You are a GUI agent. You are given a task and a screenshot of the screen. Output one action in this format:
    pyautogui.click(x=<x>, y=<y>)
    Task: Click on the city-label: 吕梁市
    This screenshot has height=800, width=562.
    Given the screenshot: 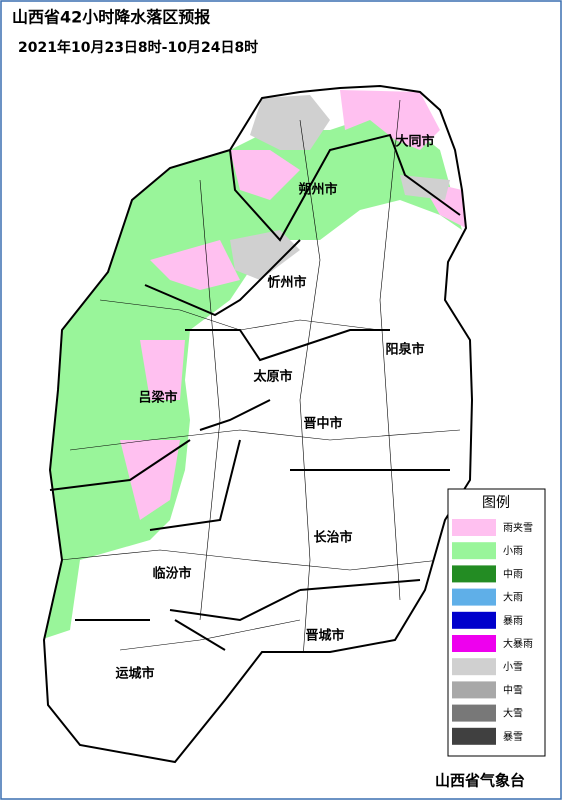 What is the action you would take?
    pyautogui.click(x=157, y=398)
    